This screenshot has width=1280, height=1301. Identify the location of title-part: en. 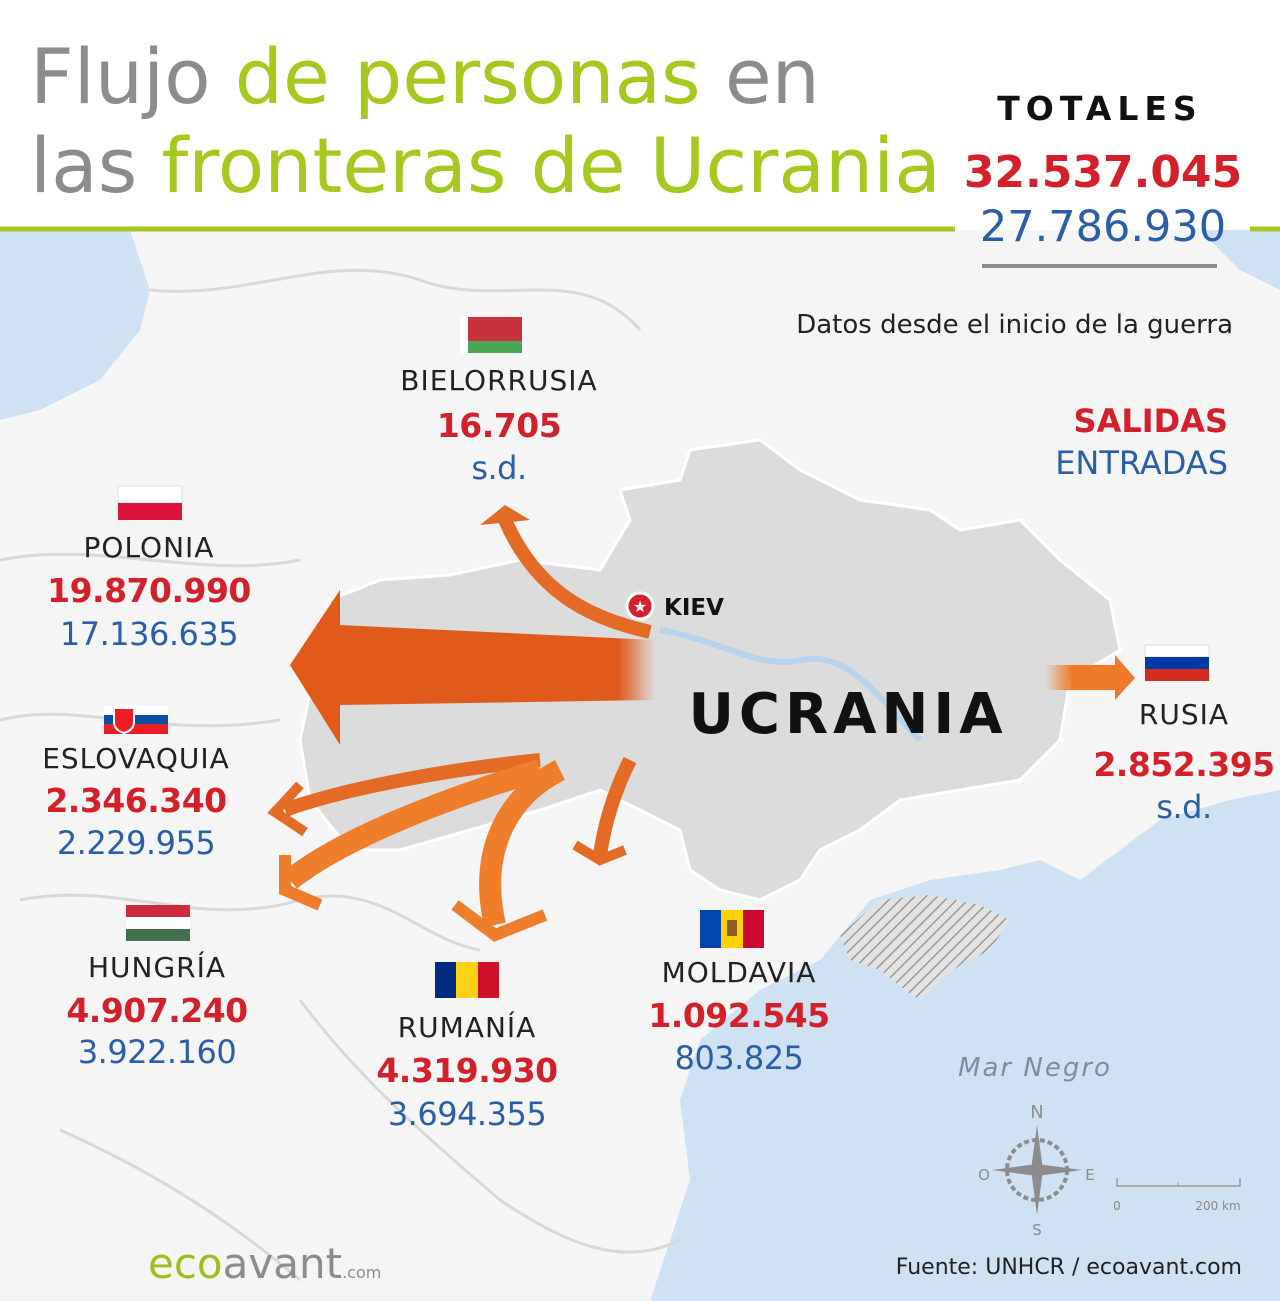
(772, 76).